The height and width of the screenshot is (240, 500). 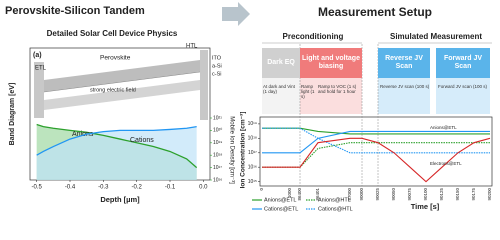 I want to click on right-title: Measurement Setup, so click(x=375, y=12).